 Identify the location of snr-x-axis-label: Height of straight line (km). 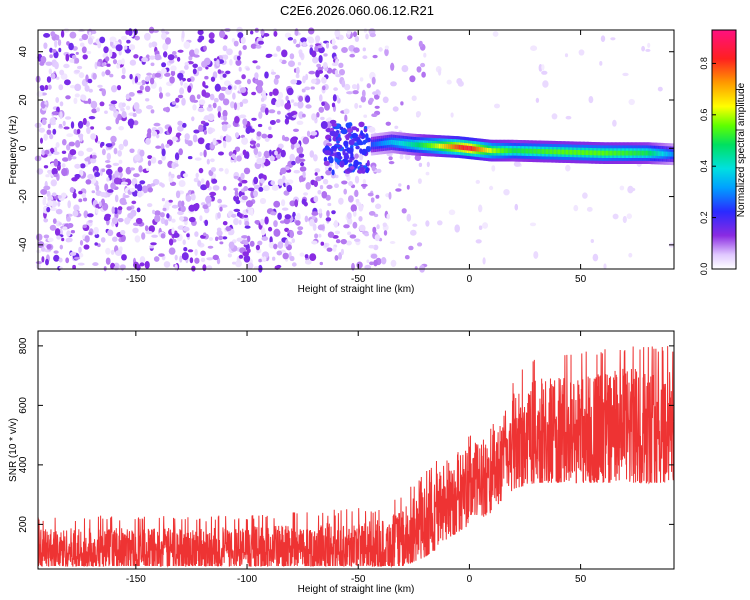
(356, 589).